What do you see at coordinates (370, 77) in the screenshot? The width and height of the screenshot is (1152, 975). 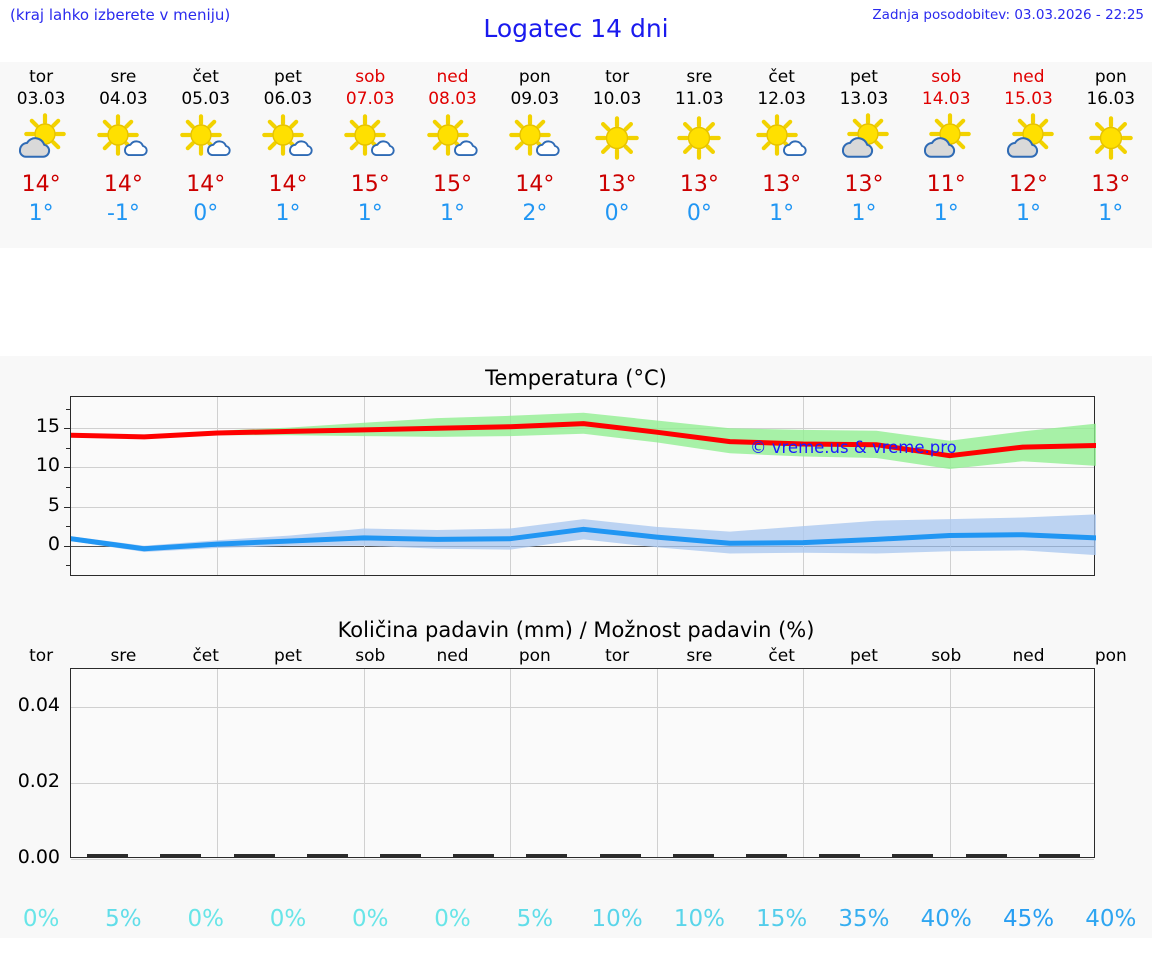 I see `day-name: sob` at bounding box center [370, 77].